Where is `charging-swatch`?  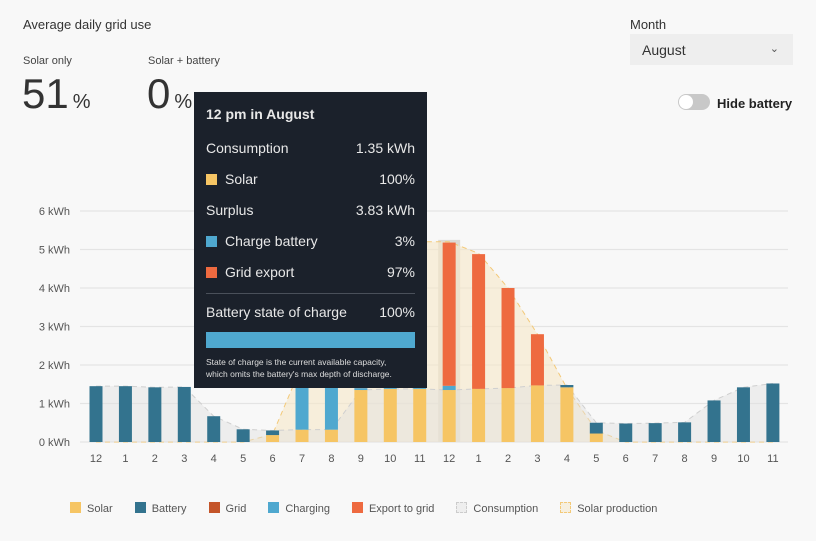 charging-swatch is located at coordinates (211, 241).